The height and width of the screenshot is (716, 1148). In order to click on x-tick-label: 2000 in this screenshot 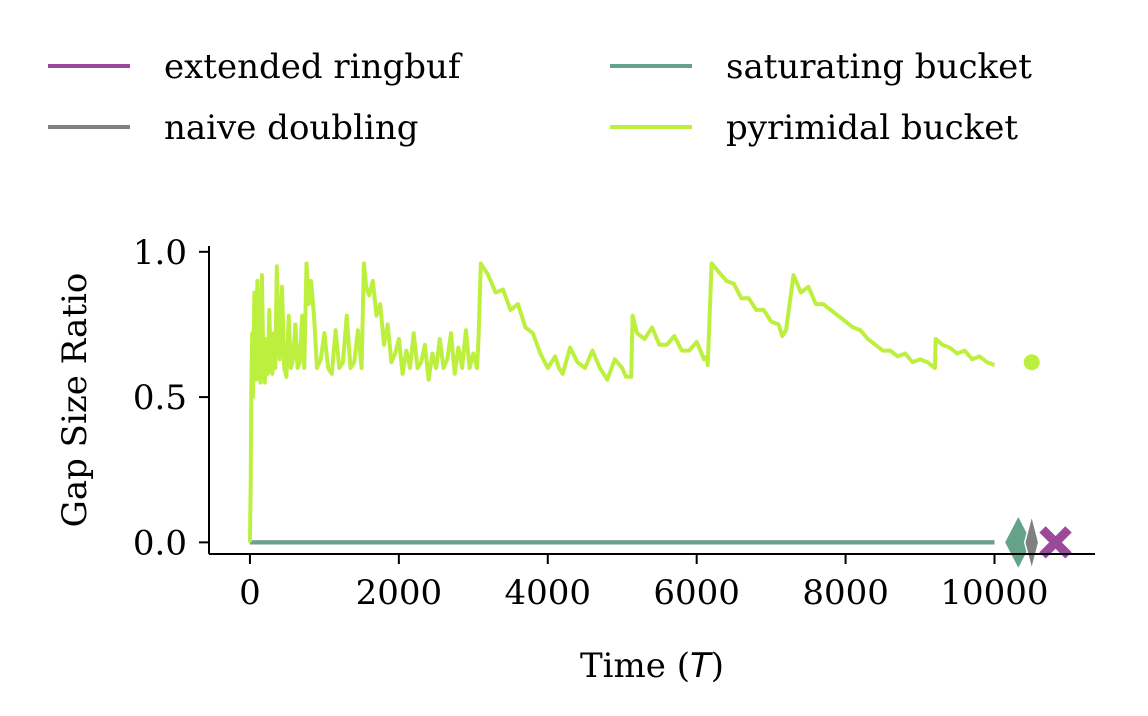, I will do `click(399, 593)`.